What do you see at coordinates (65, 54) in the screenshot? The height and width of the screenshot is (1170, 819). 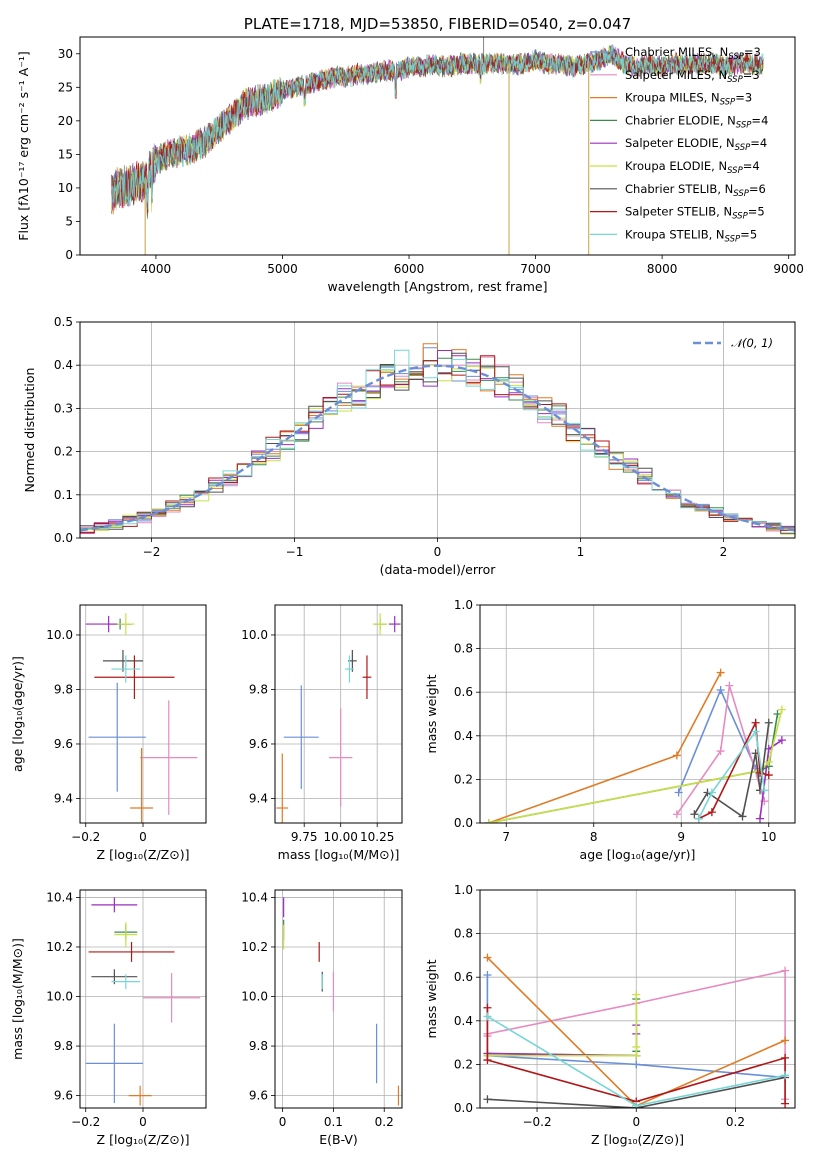 I see `y-tick-label: 30` at bounding box center [65, 54].